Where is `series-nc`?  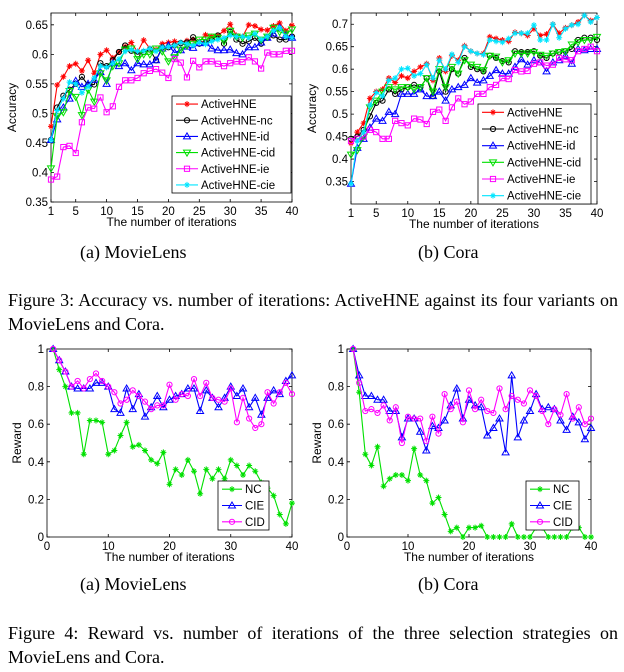
series-nc is located at coordinates (172, 436).